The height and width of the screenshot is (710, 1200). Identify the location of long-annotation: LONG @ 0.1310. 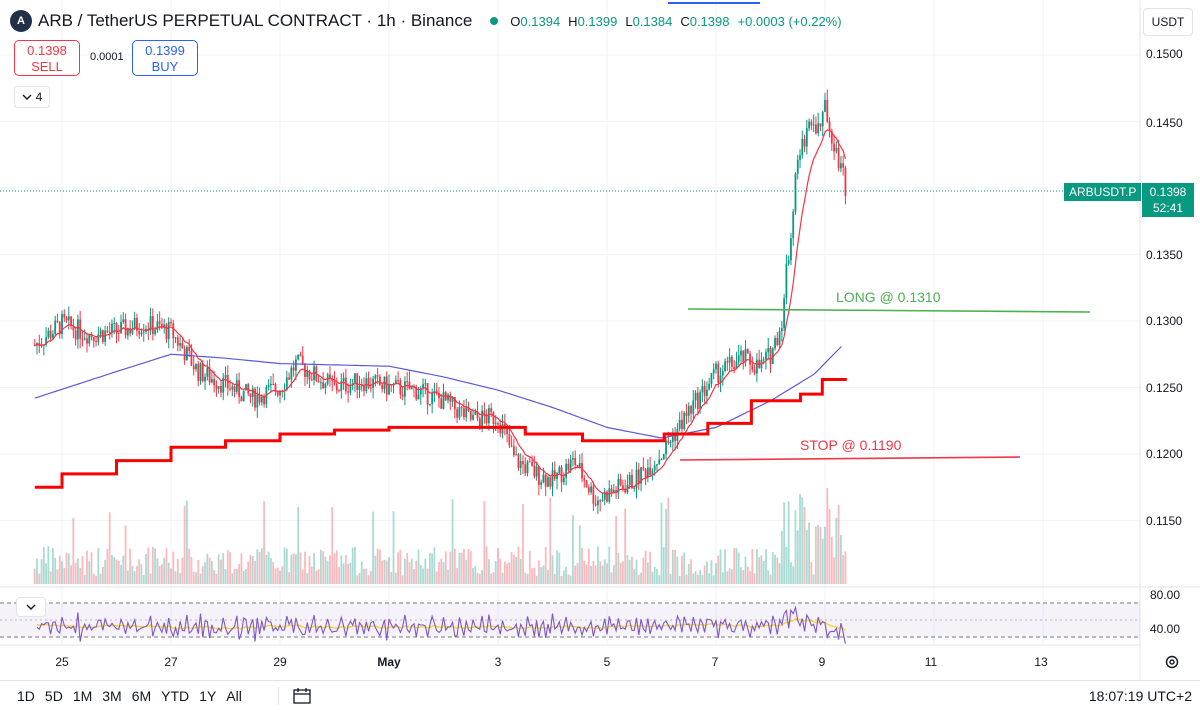
(888, 297).